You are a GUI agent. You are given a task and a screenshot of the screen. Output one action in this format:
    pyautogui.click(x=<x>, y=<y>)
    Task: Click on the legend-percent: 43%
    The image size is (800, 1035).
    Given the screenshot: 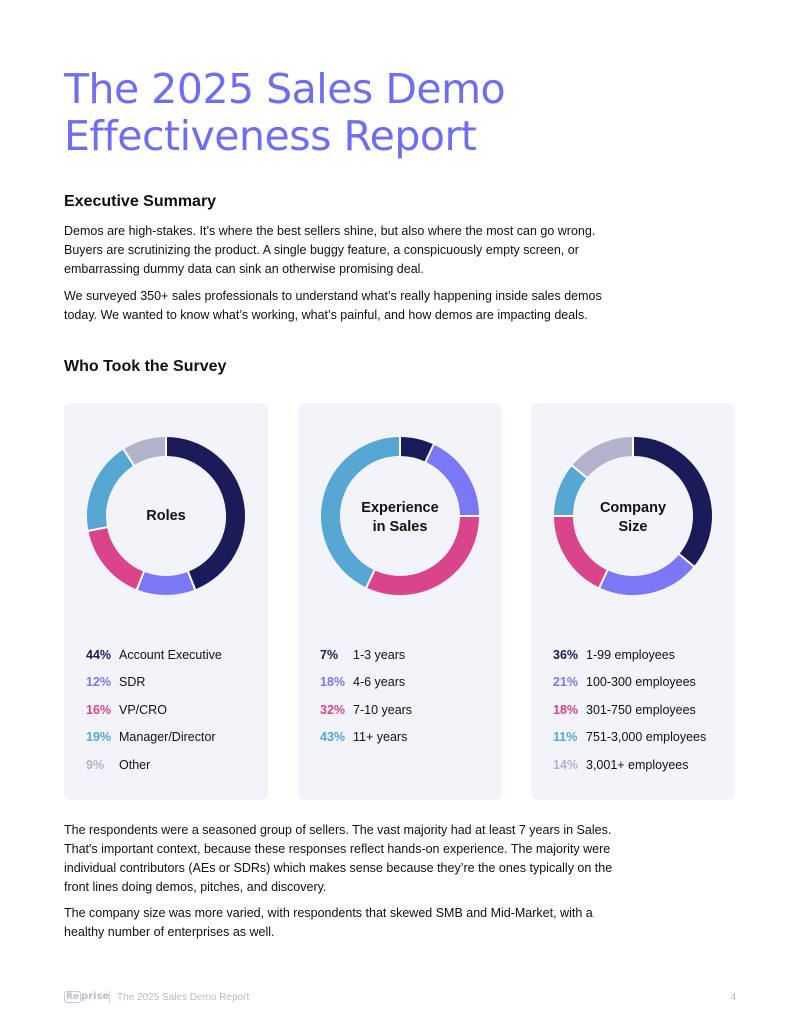 What is the action you would take?
    pyautogui.click(x=333, y=737)
    